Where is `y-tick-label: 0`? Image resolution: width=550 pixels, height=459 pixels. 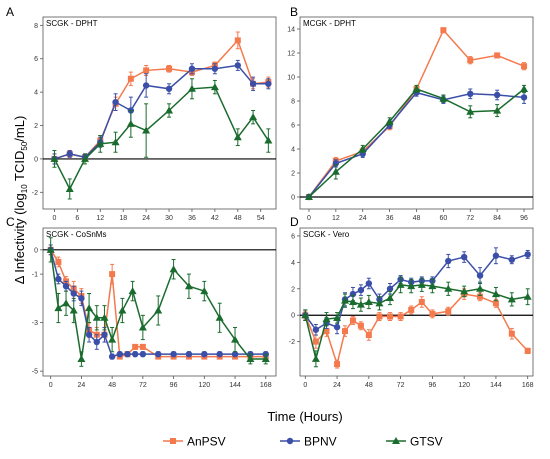
y-tick-label: 0 is located at coordinates (293, 198).